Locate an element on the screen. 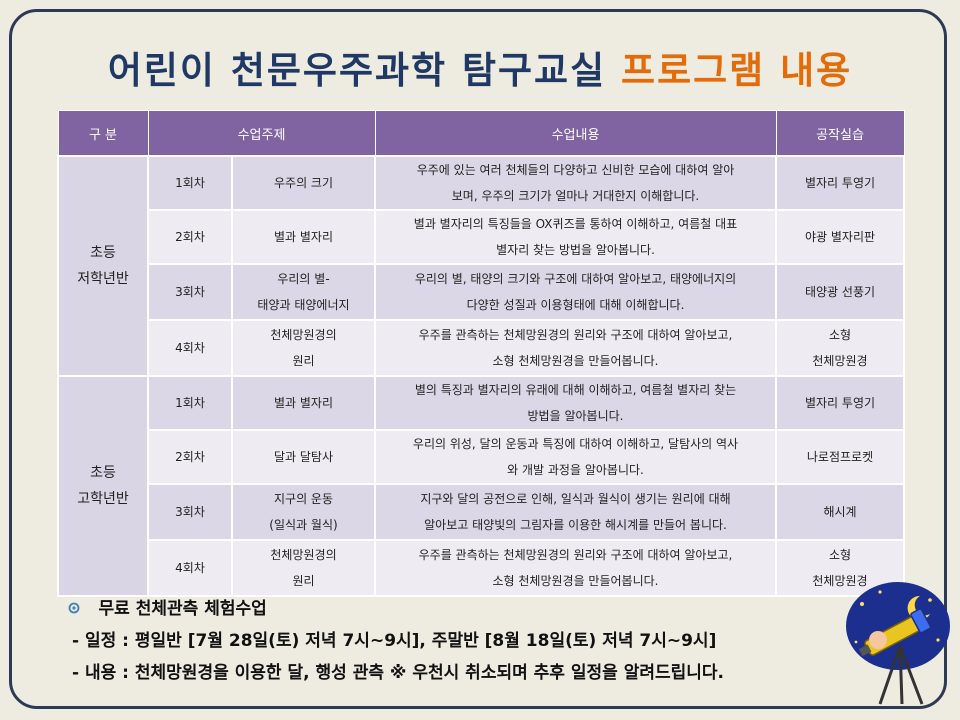 This screenshot has width=960, height=720. topic-line1: 우리의 별- is located at coordinates (303, 279).